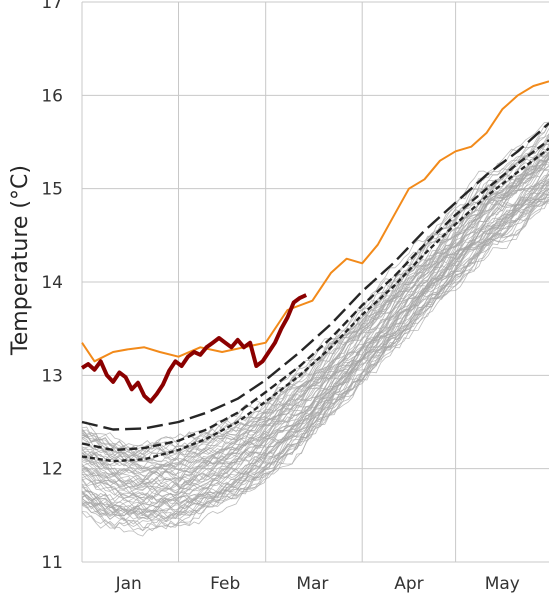 This screenshot has height=601, width=549. What do you see at coordinates (312, 584) in the screenshot?
I see `x-tick-label: Mar` at bounding box center [312, 584].